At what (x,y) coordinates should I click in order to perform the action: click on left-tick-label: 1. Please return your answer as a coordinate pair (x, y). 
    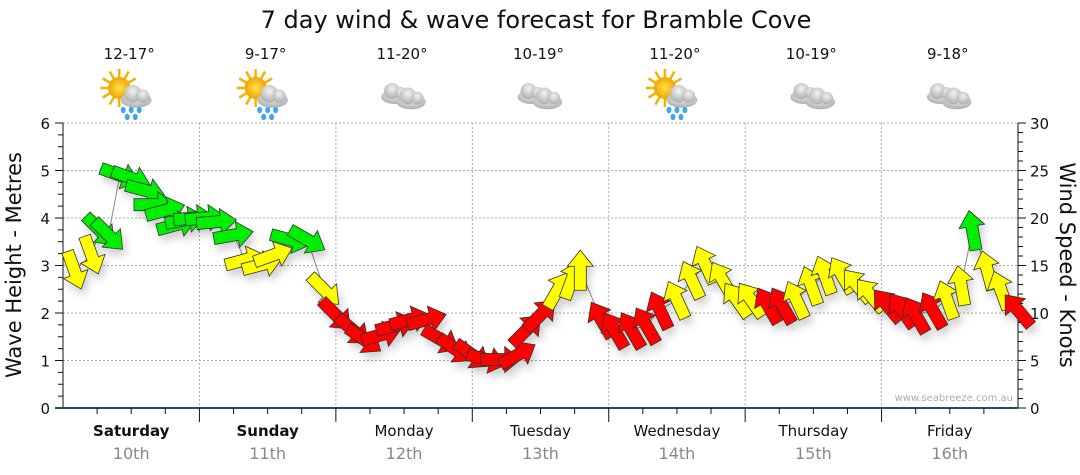
    Looking at the image, I should click on (45, 362).